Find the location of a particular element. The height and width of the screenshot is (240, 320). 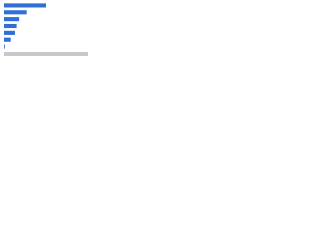

axis-band is located at coordinates (46, 54).